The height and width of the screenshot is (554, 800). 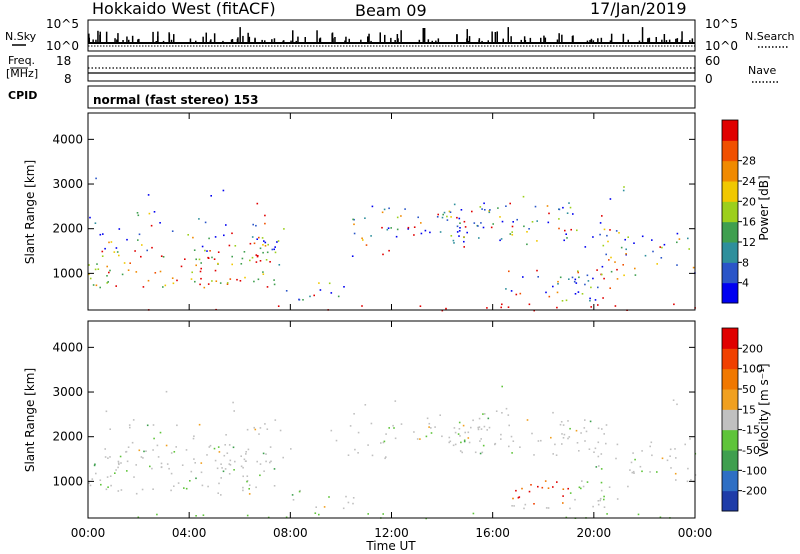 What do you see at coordinates (730, 419) in the screenshot?
I see `colorbar-frame` at bounding box center [730, 419].